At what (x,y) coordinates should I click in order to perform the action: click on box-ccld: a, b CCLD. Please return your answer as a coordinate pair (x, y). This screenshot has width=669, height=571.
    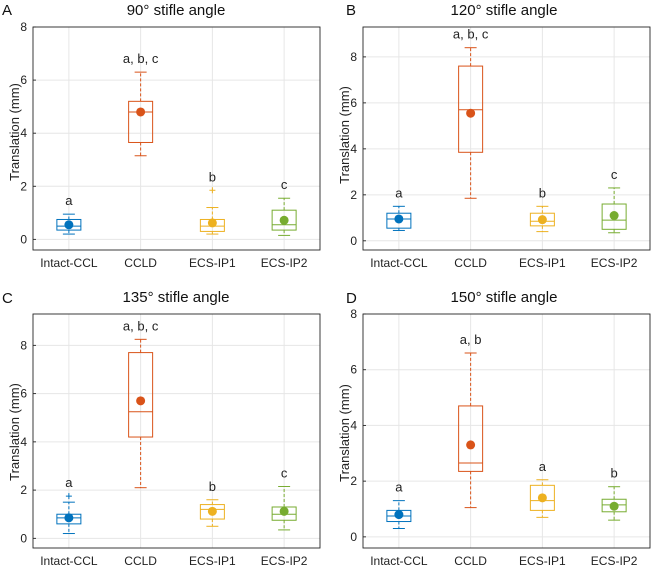
    Looking at the image, I should click on (470, 450).